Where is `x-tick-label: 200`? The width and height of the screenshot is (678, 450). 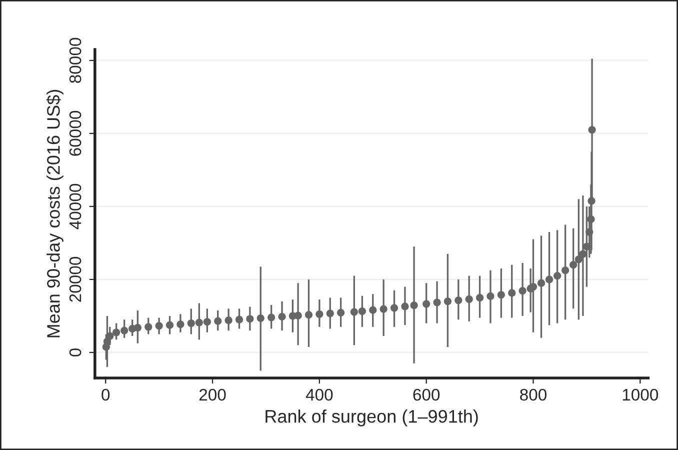 x-tick-label: 200 is located at coordinates (212, 394).